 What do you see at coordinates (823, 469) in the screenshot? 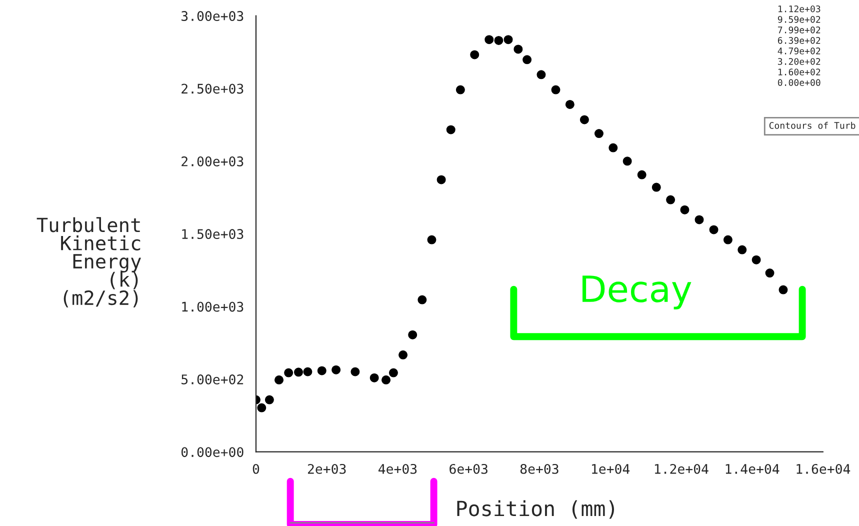
I see `x-tick-label: 1.6e+04` at bounding box center [823, 469].